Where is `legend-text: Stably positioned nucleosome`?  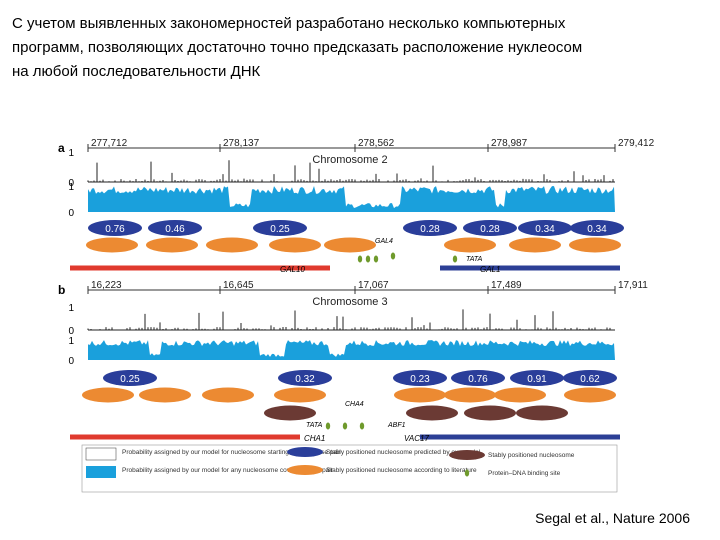
legend-text: Stably positioned nucleosome is located at coordinates (531, 455).